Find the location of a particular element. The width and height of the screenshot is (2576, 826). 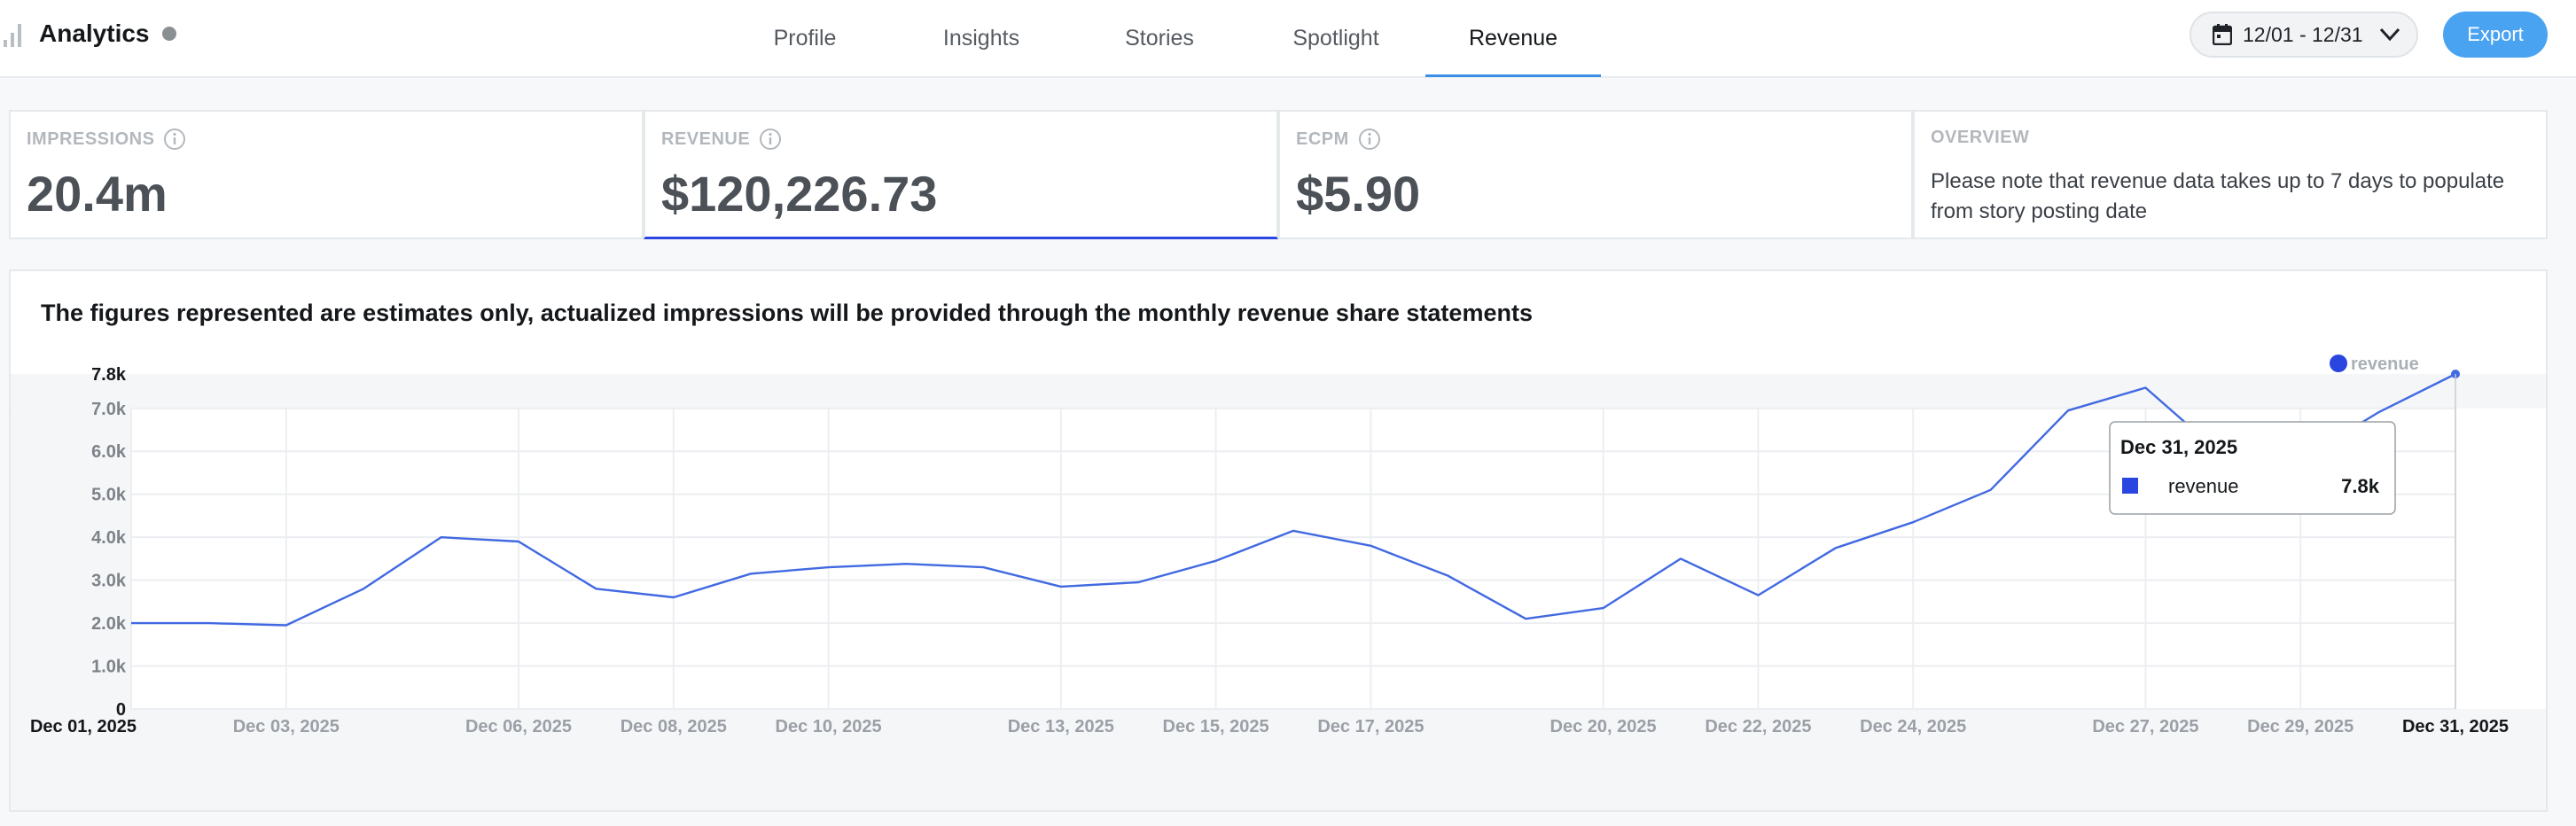

metric-value: $5.90 is located at coordinates (1358, 194).